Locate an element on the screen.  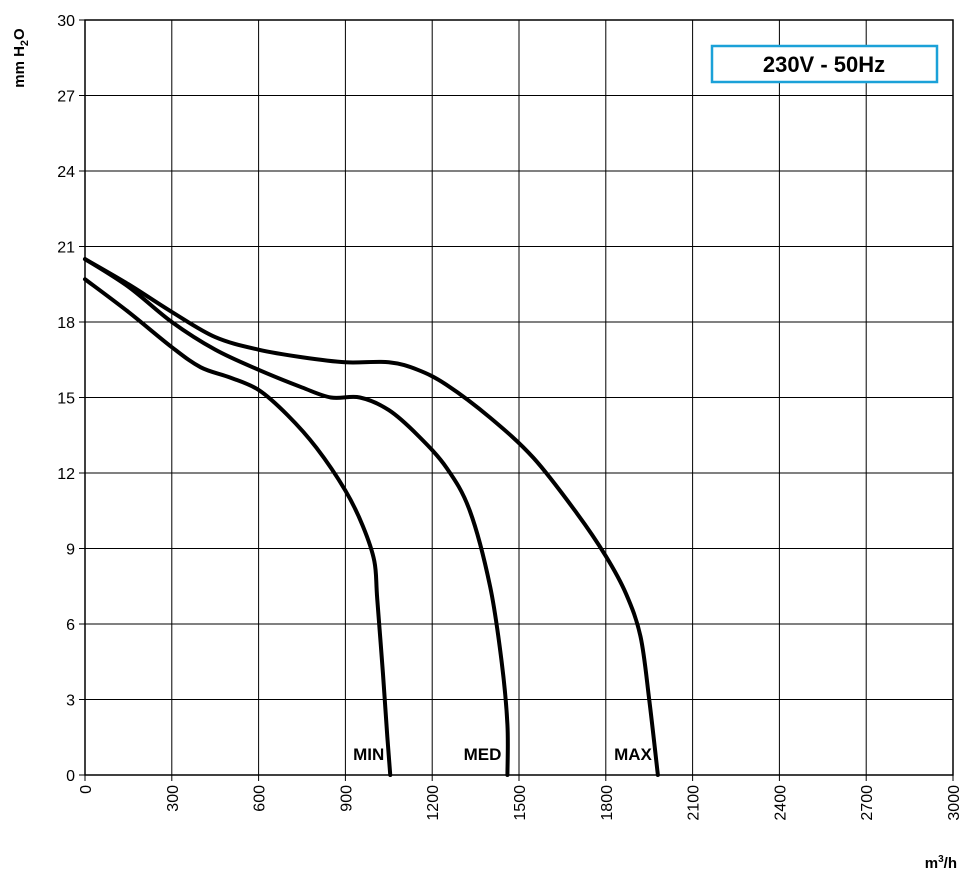
x-tick-label: 0 is located at coordinates (86, 789).